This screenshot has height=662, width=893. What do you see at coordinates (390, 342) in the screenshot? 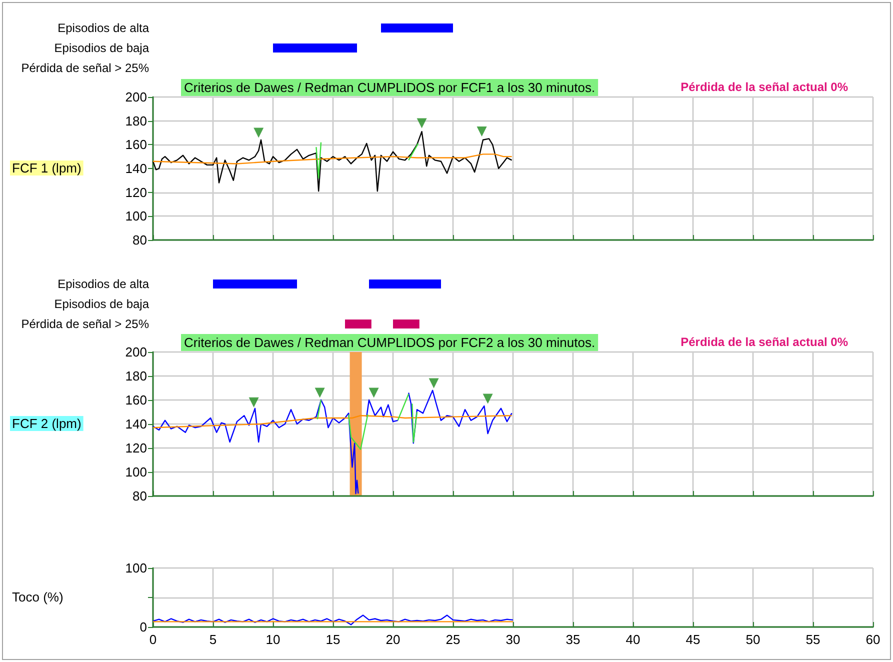
I see `text: Criterios de Dawes / Redman CUMPLIDOS por FCF2 a los 30 minutos.` at bounding box center [390, 342].